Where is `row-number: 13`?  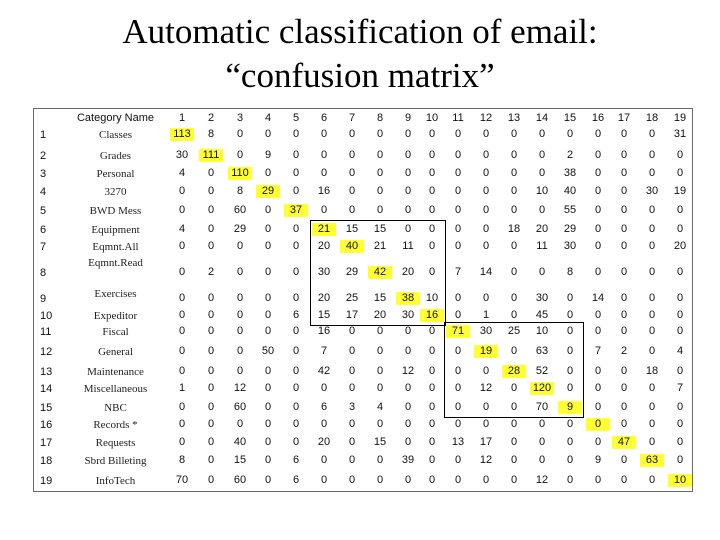
row-number: 13 is located at coordinates (46, 372).